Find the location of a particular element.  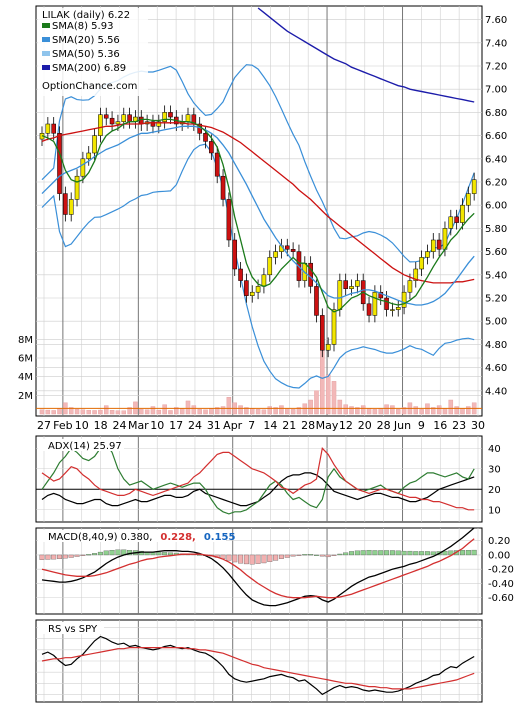

sma200-line is located at coordinates (366, 55).